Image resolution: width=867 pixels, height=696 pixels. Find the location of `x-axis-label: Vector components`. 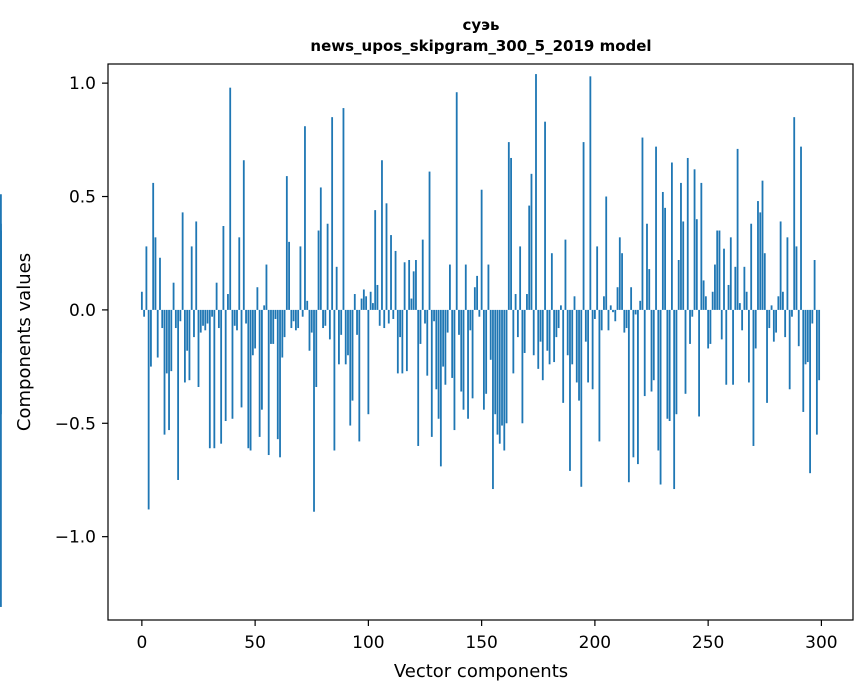

x-axis-label: Vector components is located at coordinates (481, 671).